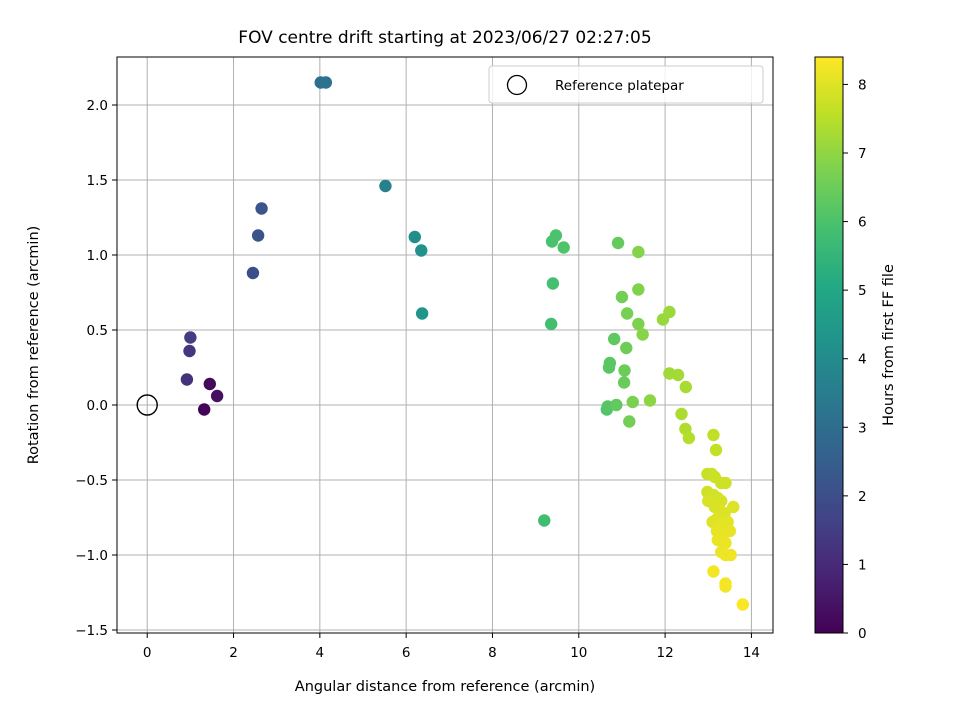  What do you see at coordinates (578, 653) in the screenshot?
I see `x-tick-label: 10` at bounding box center [578, 653].